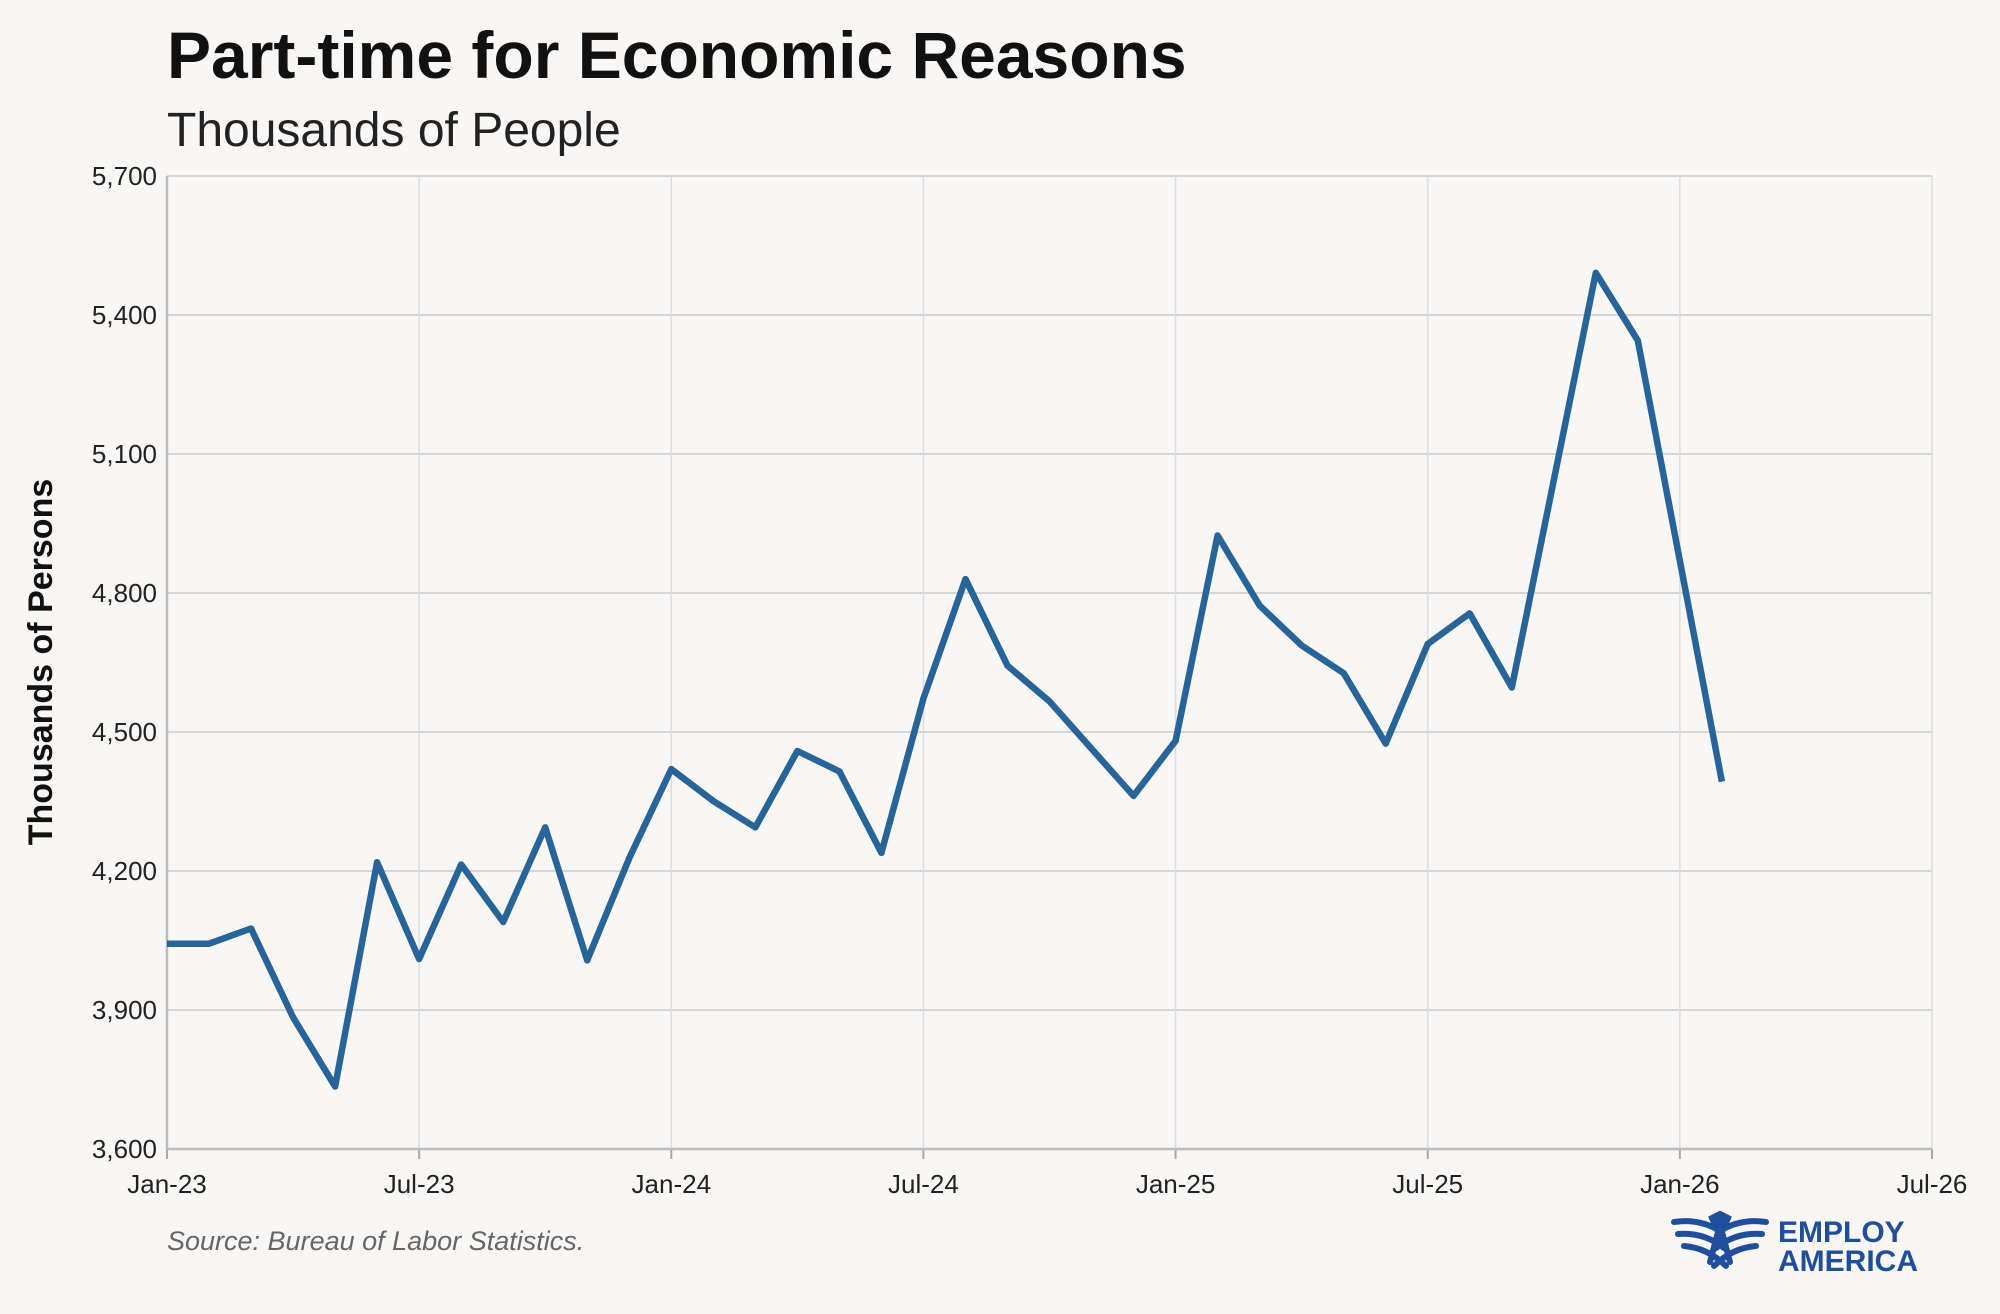 Image resolution: width=2000 pixels, height=1314 pixels. What do you see at coordinates (124, 732) in the screenshot?
I see `y-tick-label: 4,500` at bounding box center [124, 732].